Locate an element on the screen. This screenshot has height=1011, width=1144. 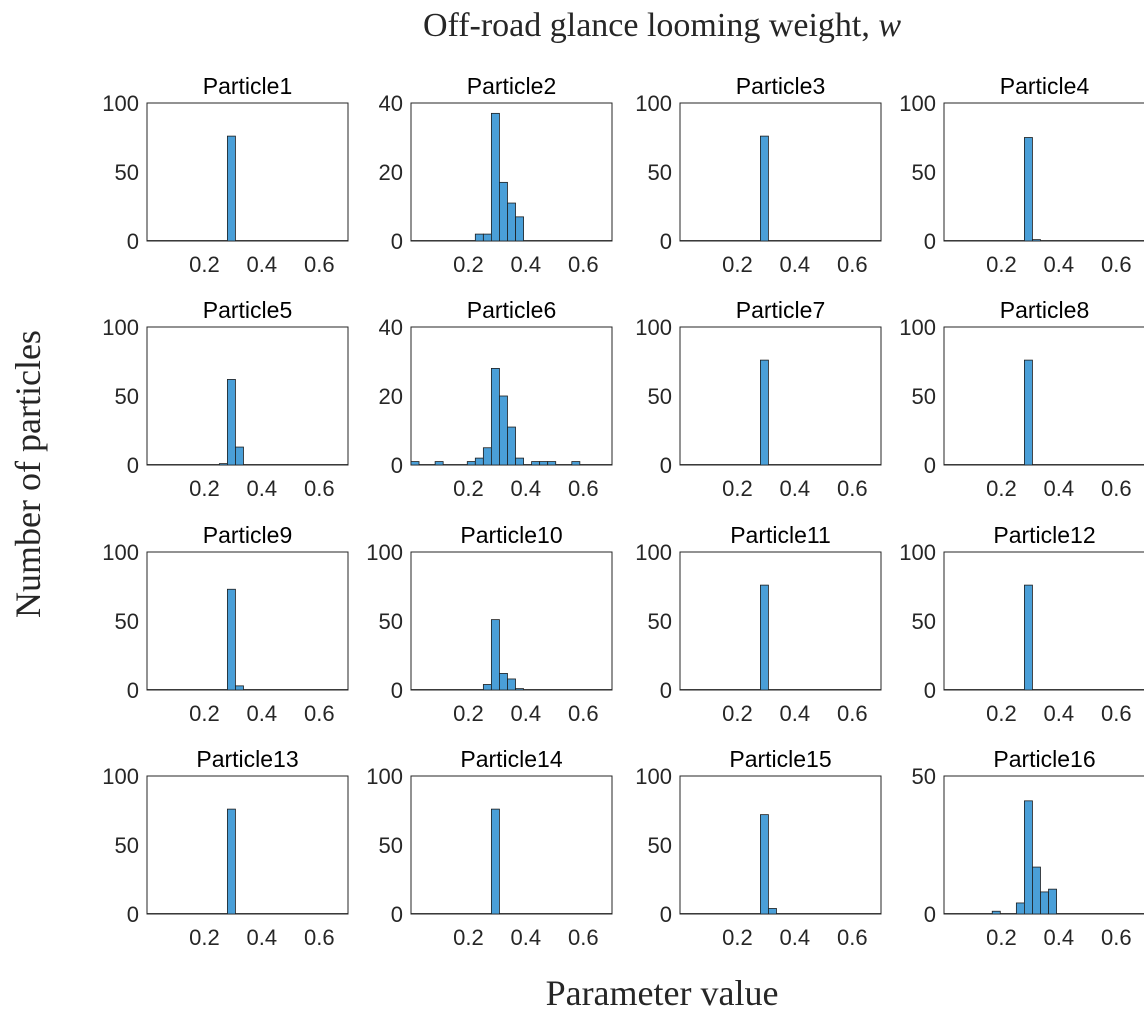
histogram-panel: Particle13 0 50 100 0.2 0.4 0.6 is located at coordinates (225, 848).